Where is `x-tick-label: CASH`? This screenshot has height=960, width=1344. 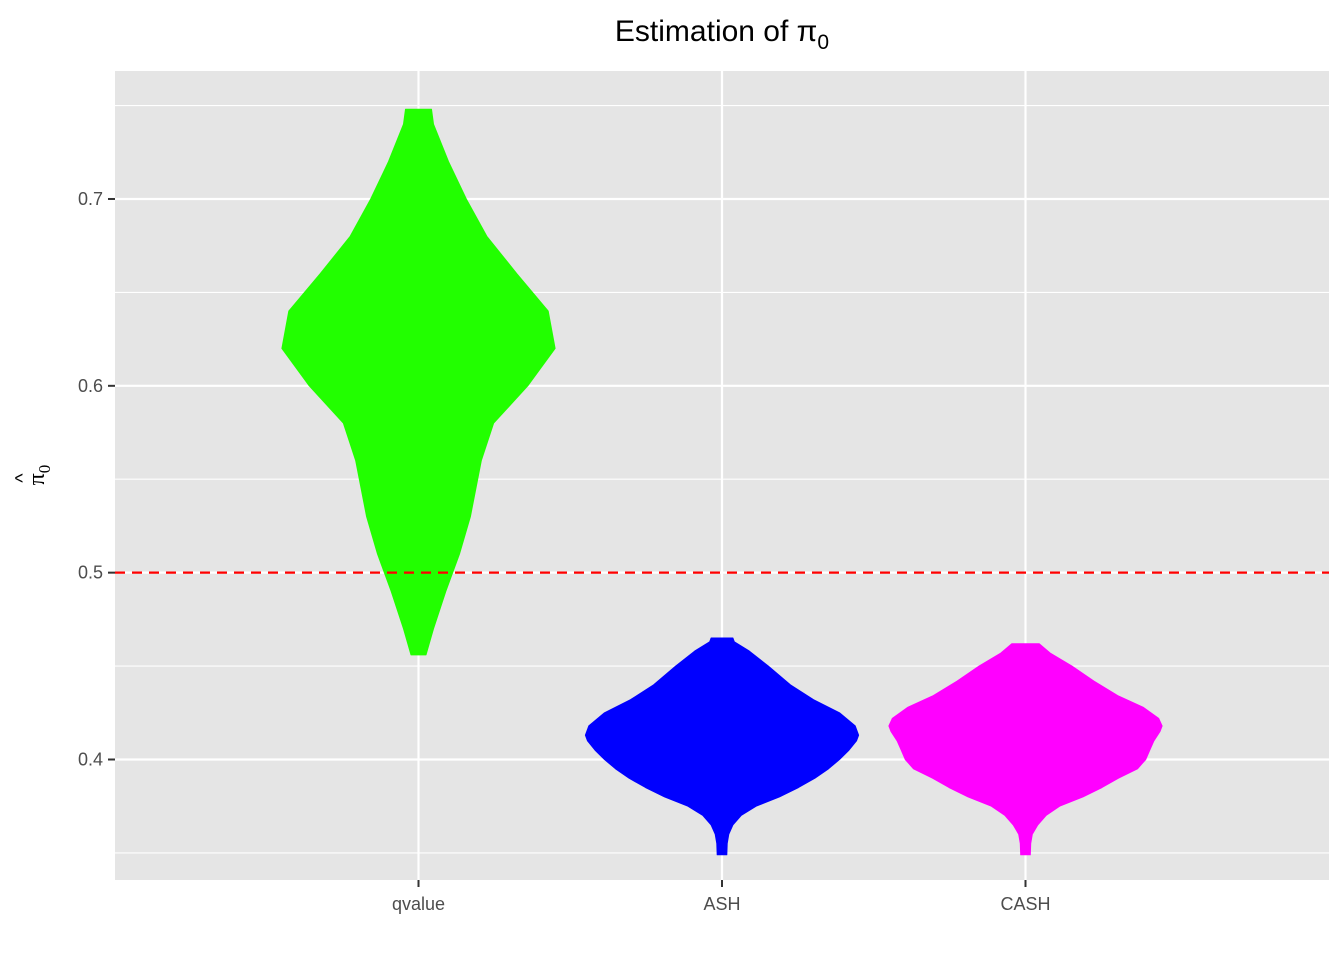 x-tick-label: CASH is located at coordinates (1025, 904).